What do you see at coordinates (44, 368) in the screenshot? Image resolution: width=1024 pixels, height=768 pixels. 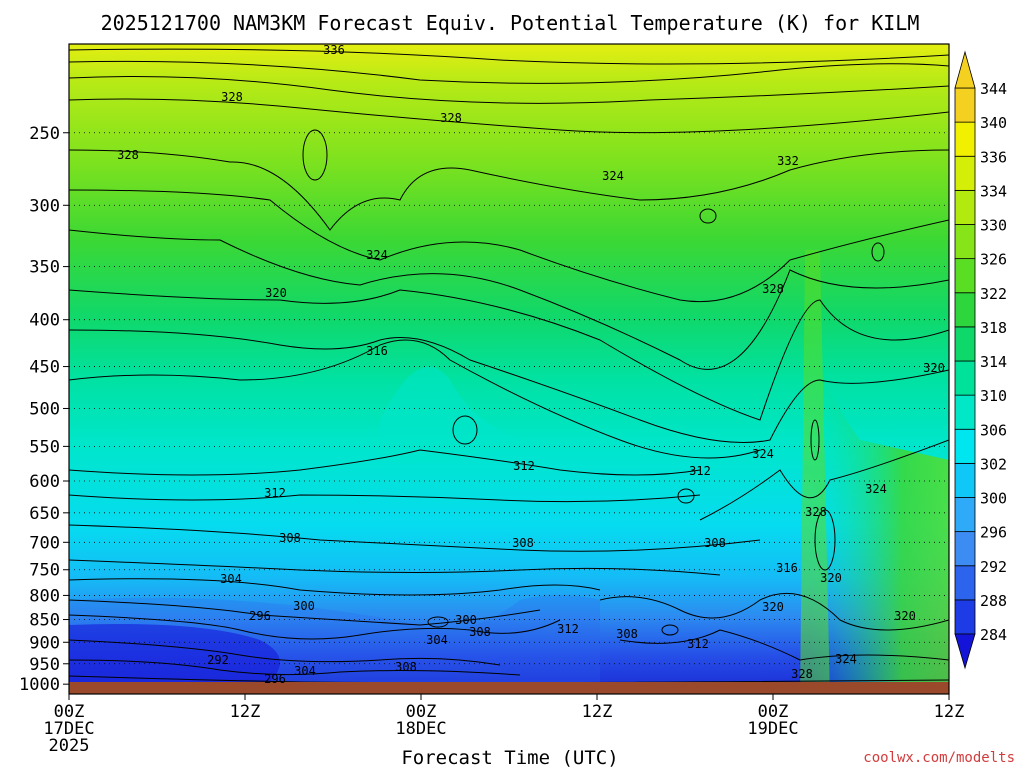 I see `y-tick-label: 450` at bounding box center [44, 368].